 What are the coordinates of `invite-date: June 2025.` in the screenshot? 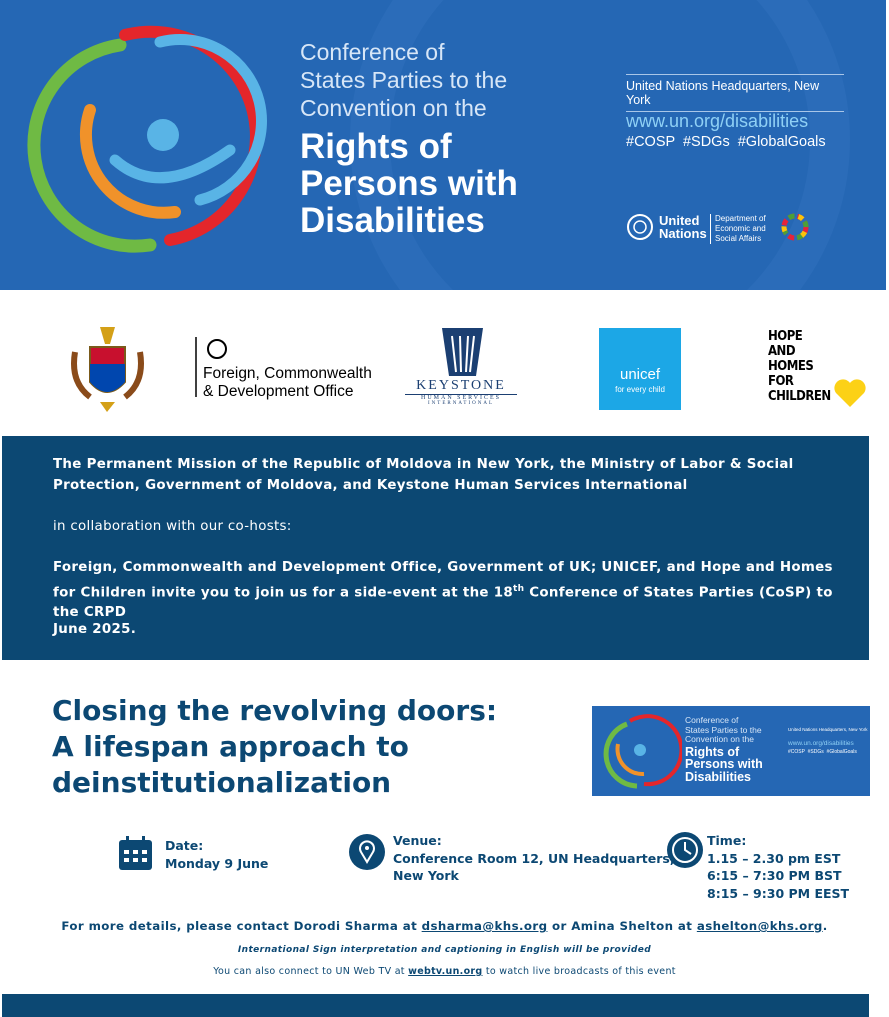 It's located at (95, 629).